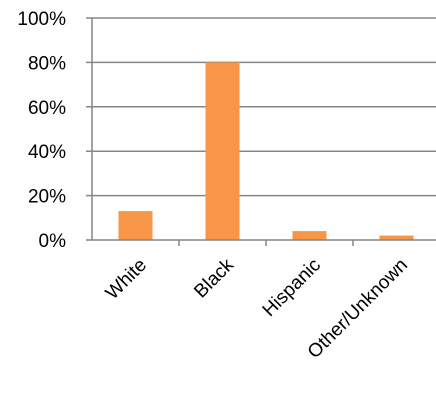 Image resolution: width=436 pixels, height=397 pixels. What do you see at coordinates (47, 152) in the screenshot?
I see `y-tick-label: 40%` at bounding box center [47, 152].